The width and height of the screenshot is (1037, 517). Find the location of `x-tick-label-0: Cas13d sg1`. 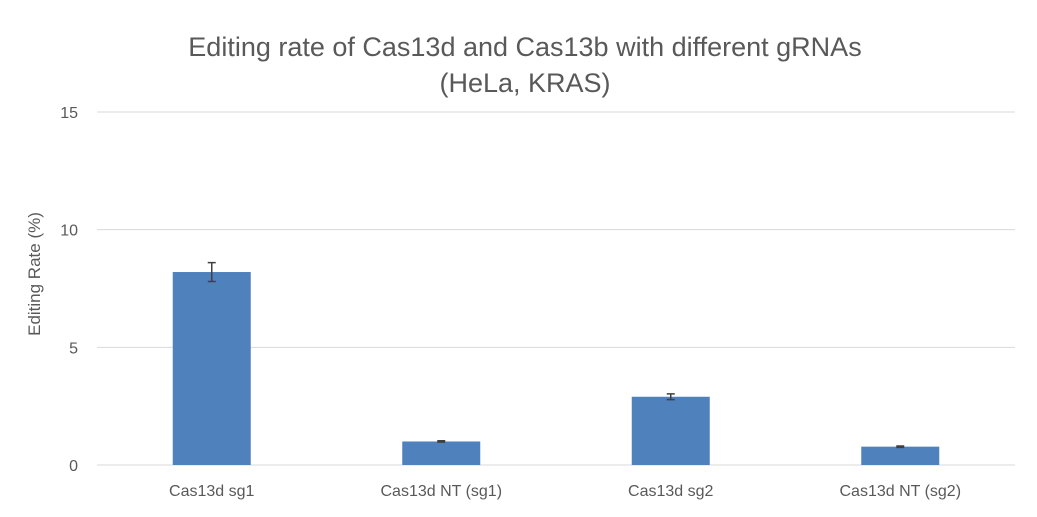

x-tick-label-0: Cas13d sg1 is located at coordinates (211, 491).